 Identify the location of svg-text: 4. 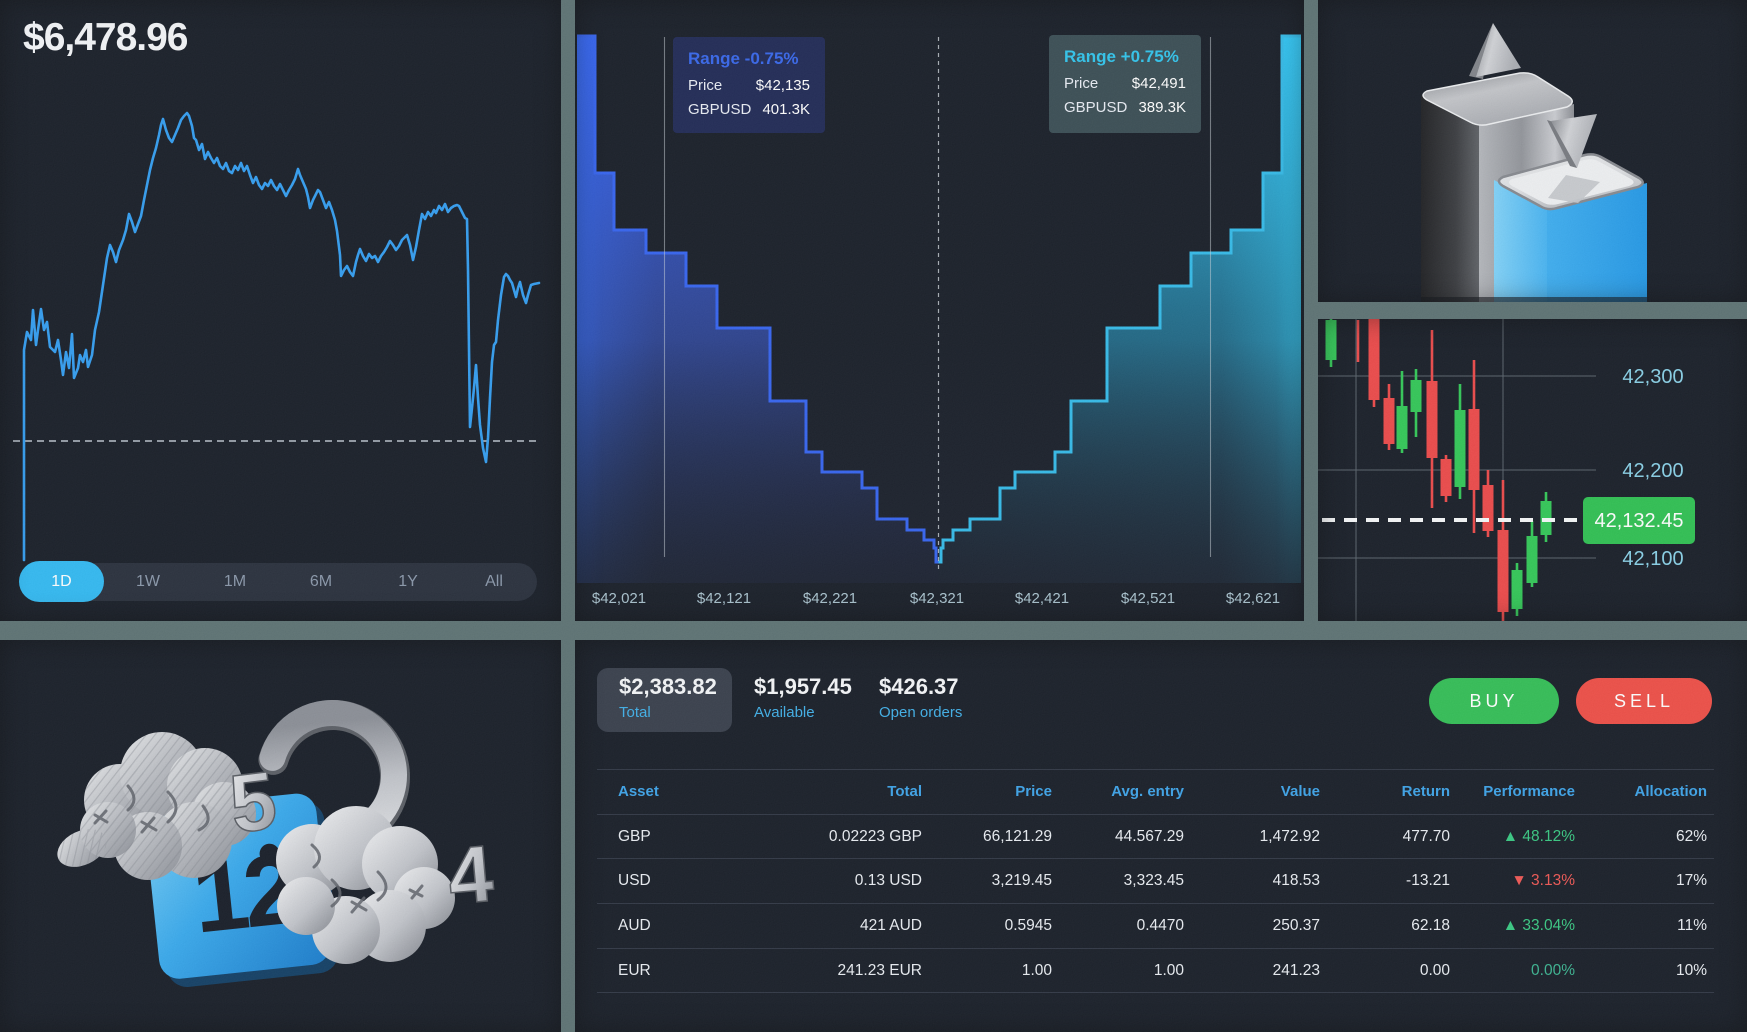
(470, 874).